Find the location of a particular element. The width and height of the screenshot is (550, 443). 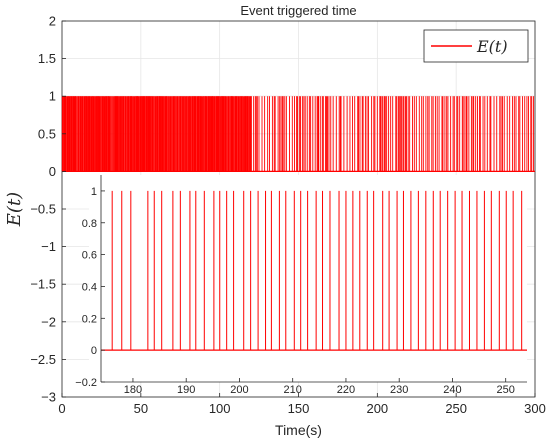

inset-y-tick-label: 1 is located at coordinates (94, 192).